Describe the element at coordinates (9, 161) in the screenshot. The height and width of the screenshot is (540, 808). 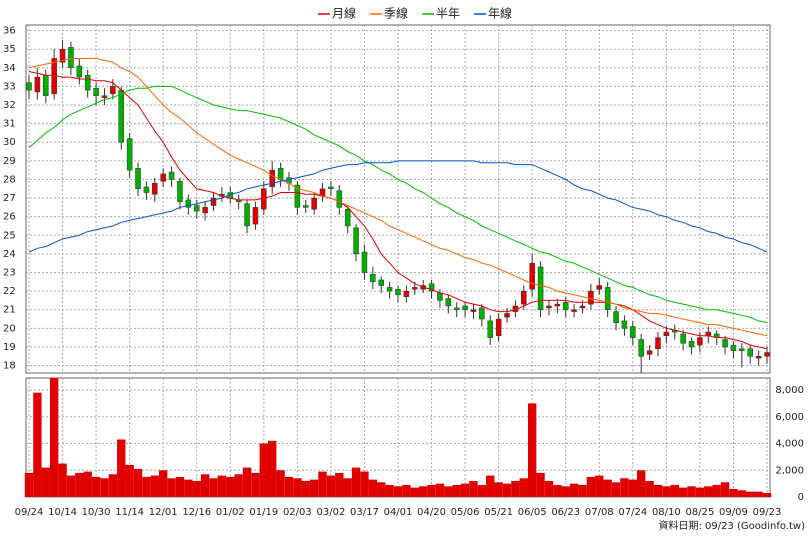
I see `y-tick-label: 29` at that location.